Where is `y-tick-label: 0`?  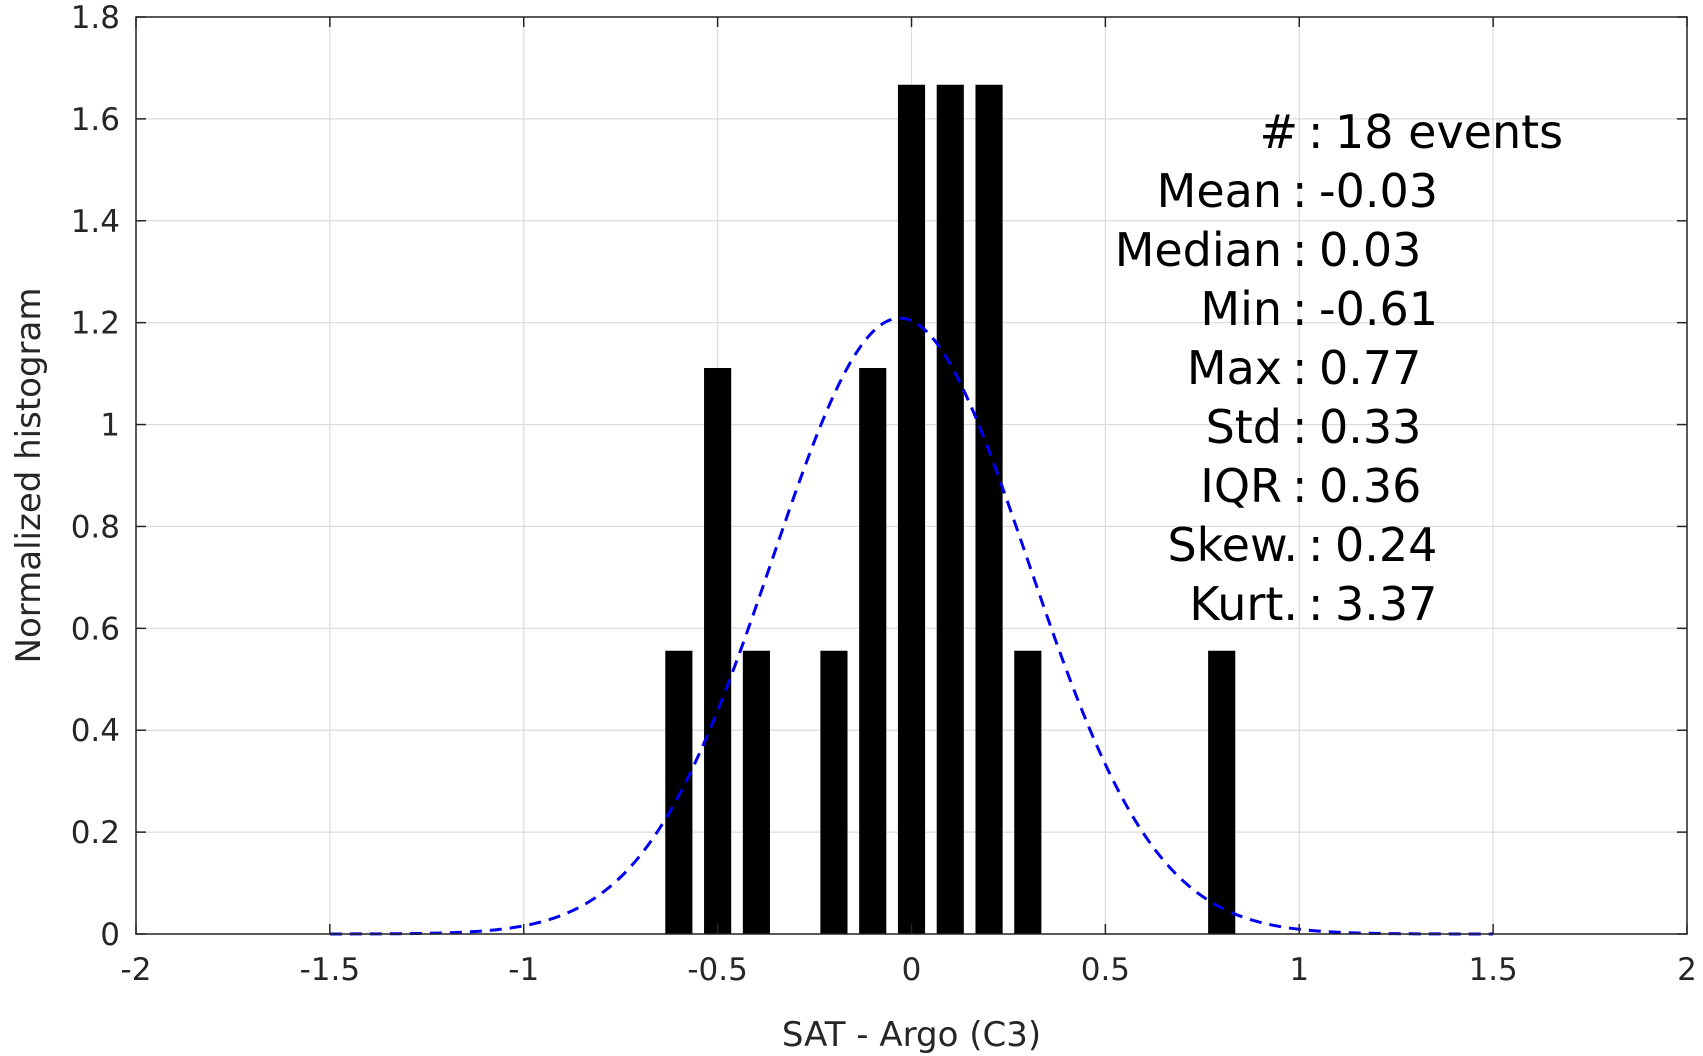
y-tick-label: 0 is located at coordinates (110, 935).